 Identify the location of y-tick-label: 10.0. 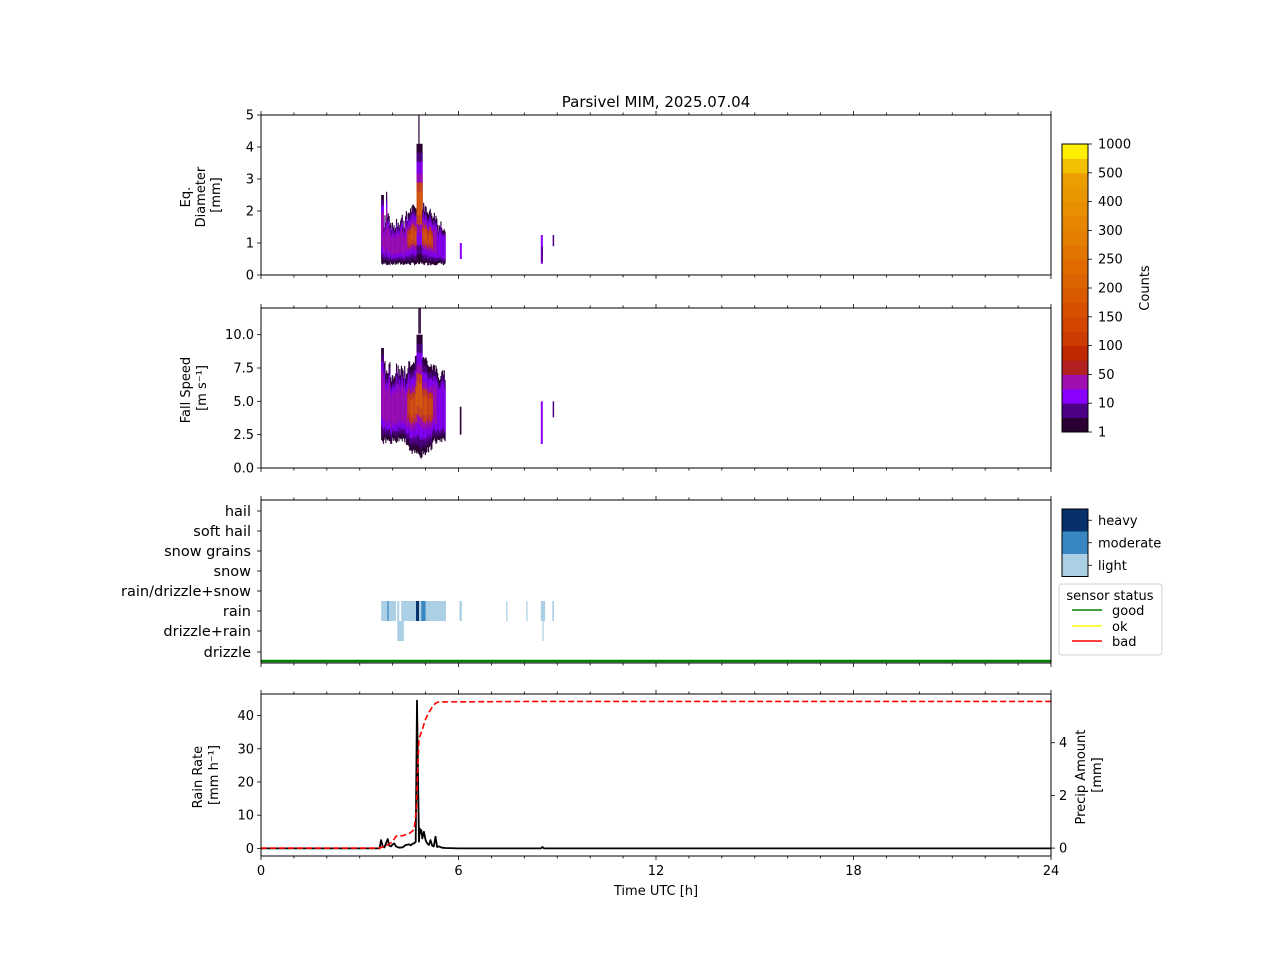
(239, 335).